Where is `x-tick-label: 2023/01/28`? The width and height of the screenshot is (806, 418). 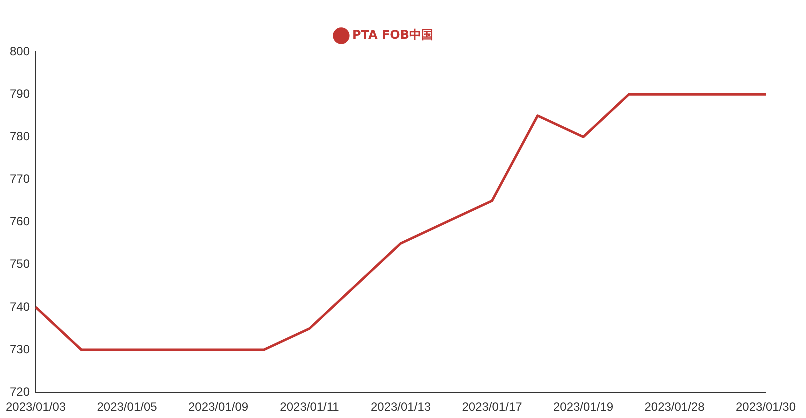 x-tick-label: 2023/01/28 is located at coordinates (675, 407).